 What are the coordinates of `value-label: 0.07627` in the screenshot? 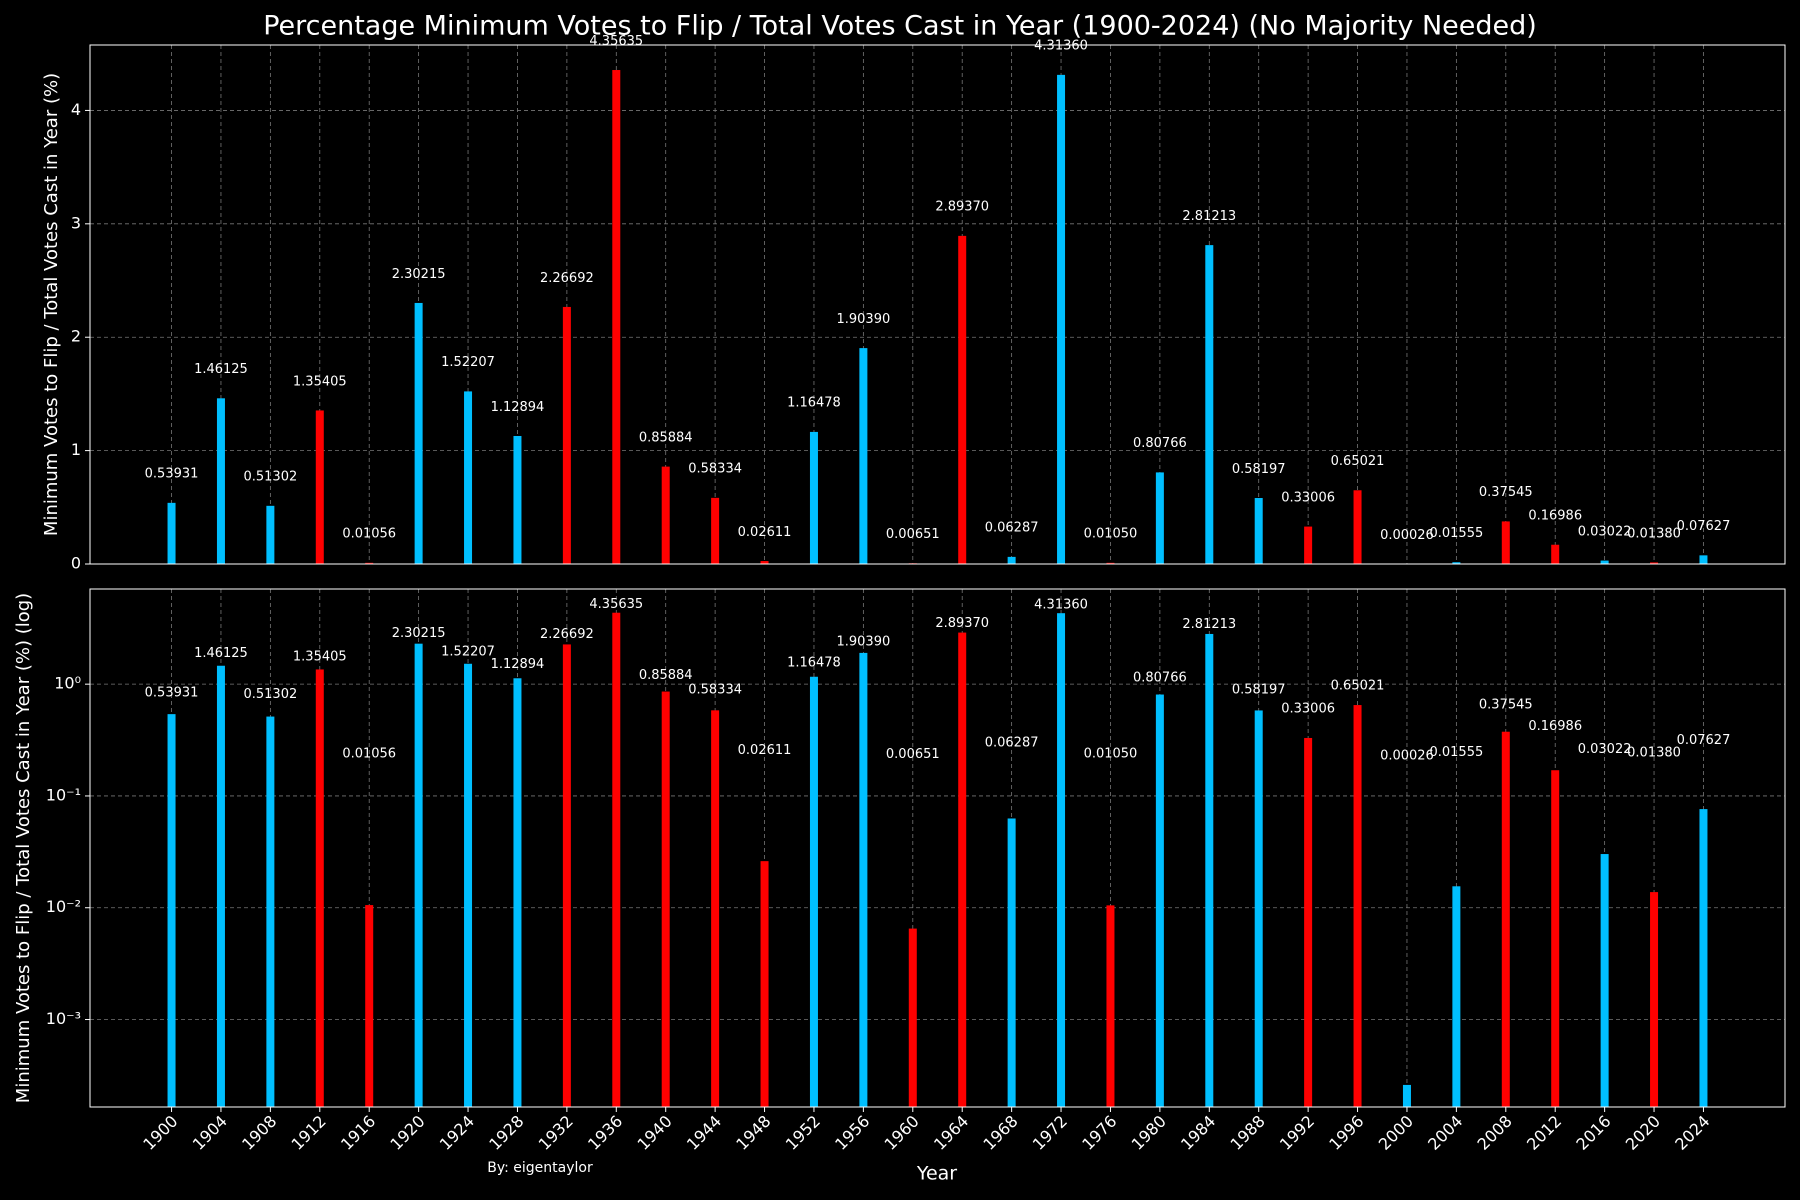 It's located at (1704, 740).